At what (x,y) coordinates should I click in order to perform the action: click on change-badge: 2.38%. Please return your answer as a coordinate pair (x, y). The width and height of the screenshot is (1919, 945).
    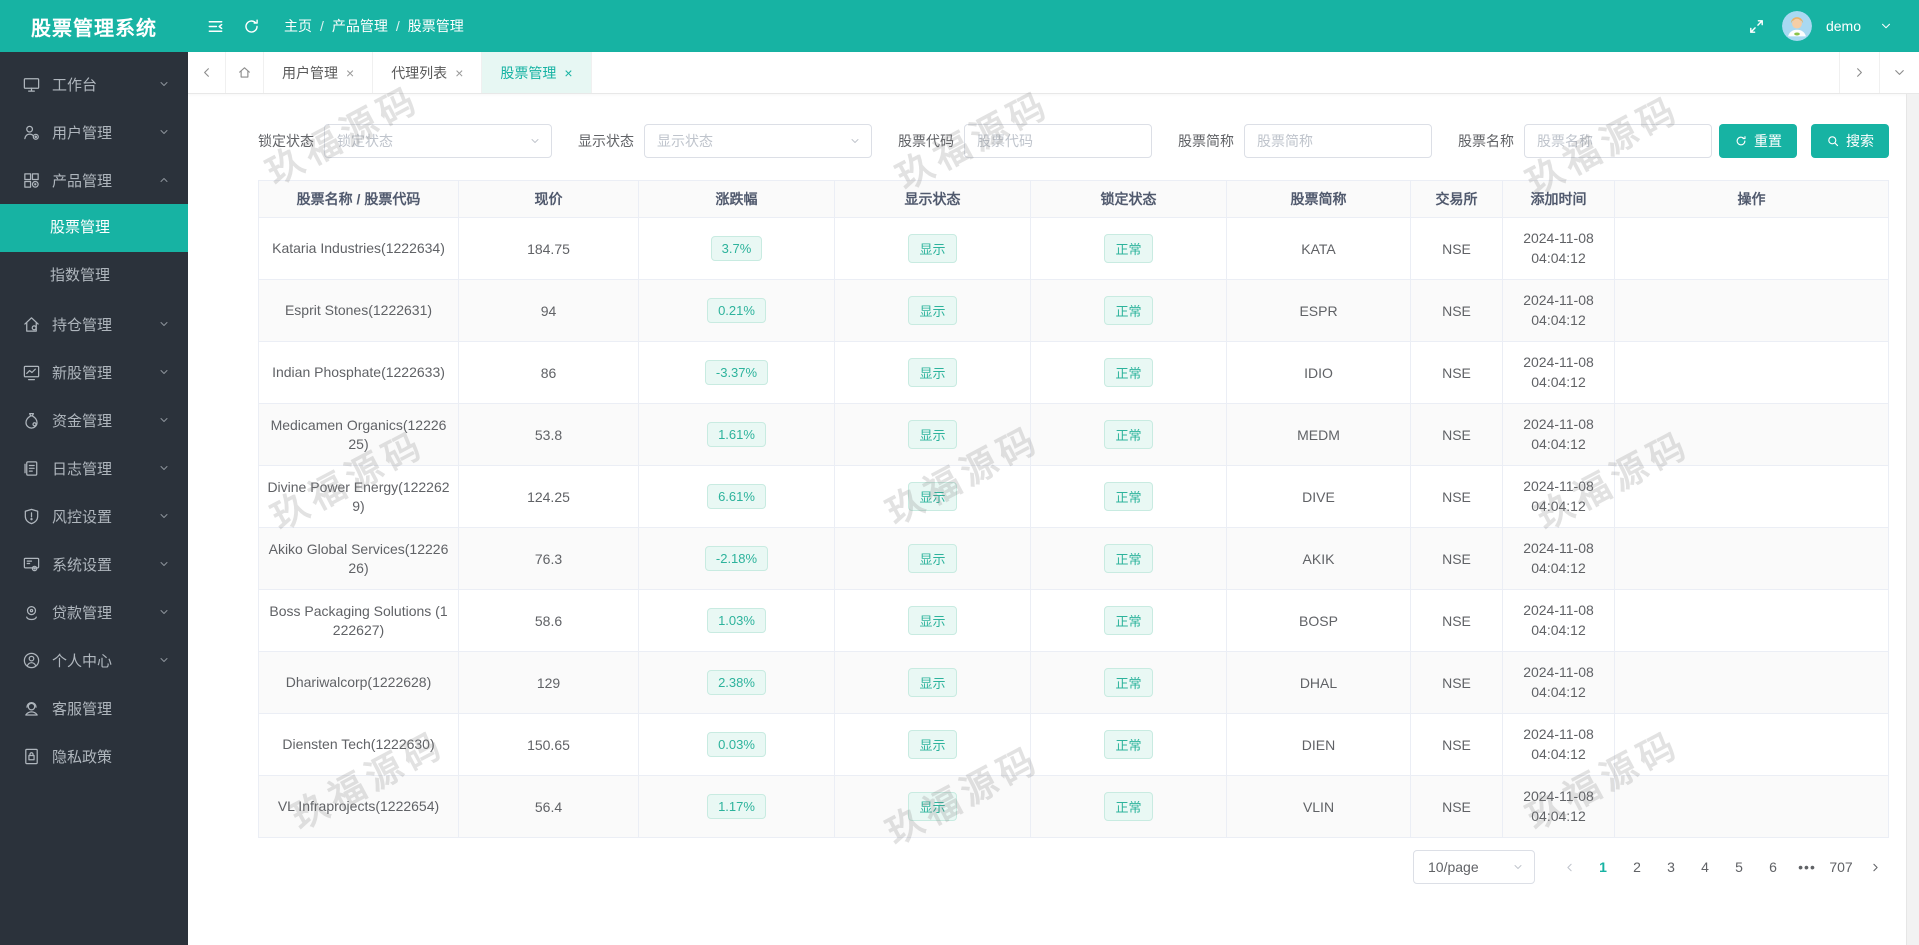
    Looking at the image, I should click on (736, 682).